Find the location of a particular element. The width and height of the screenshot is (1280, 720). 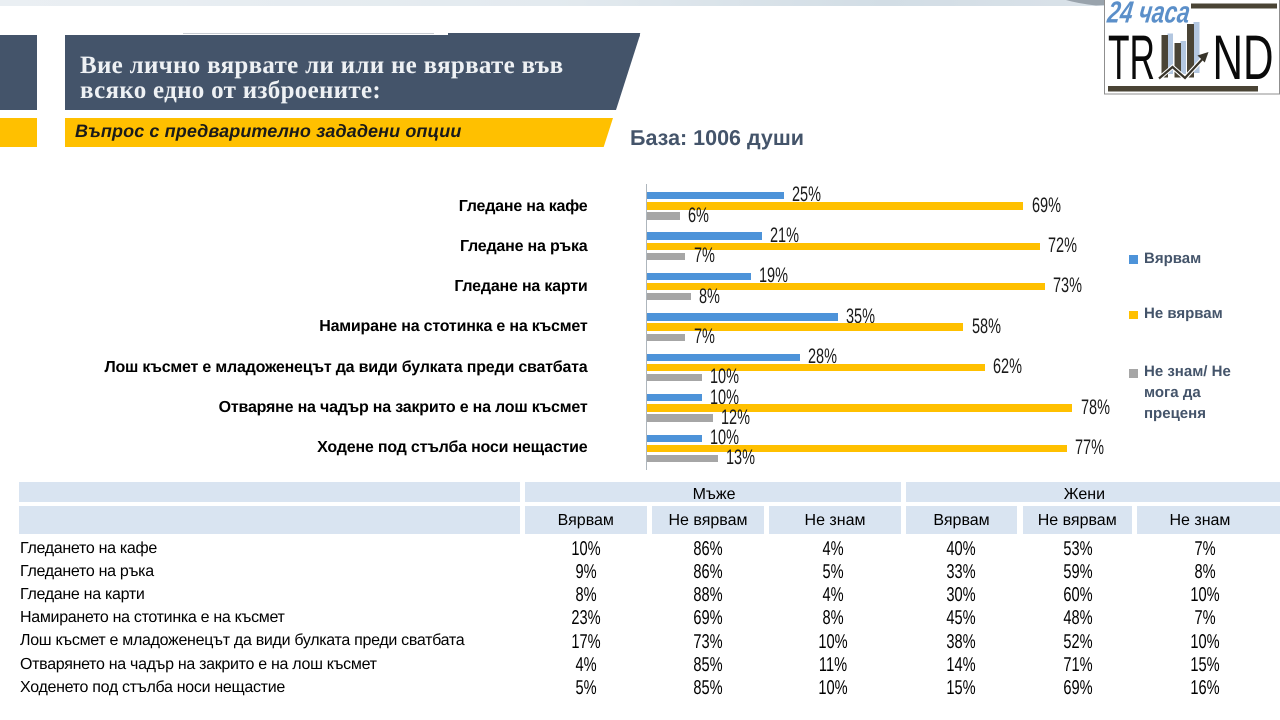

svg-text: ND is located at coordinates (1243, 58).